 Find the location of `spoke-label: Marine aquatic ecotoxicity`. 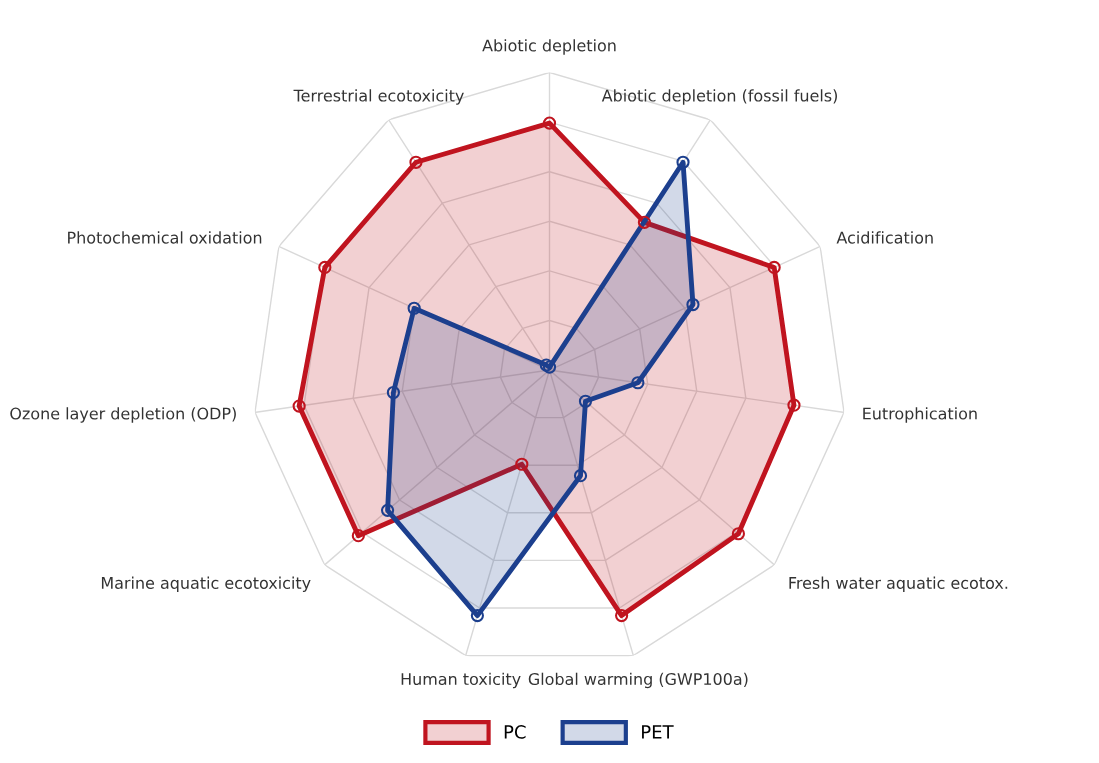

spoke-label: Marine aquatic ecotoxicity is located at coordinates (206, 584).